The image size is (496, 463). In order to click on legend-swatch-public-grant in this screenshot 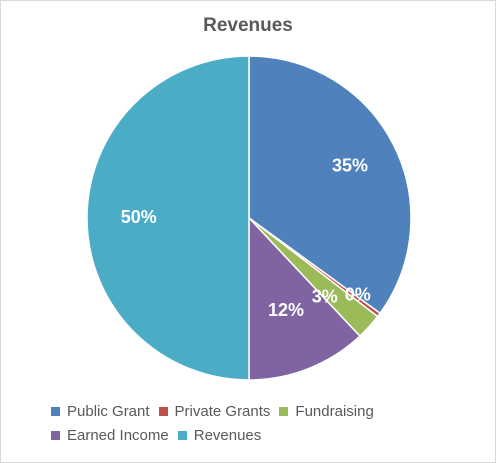, I will do `click(55, 411)`.